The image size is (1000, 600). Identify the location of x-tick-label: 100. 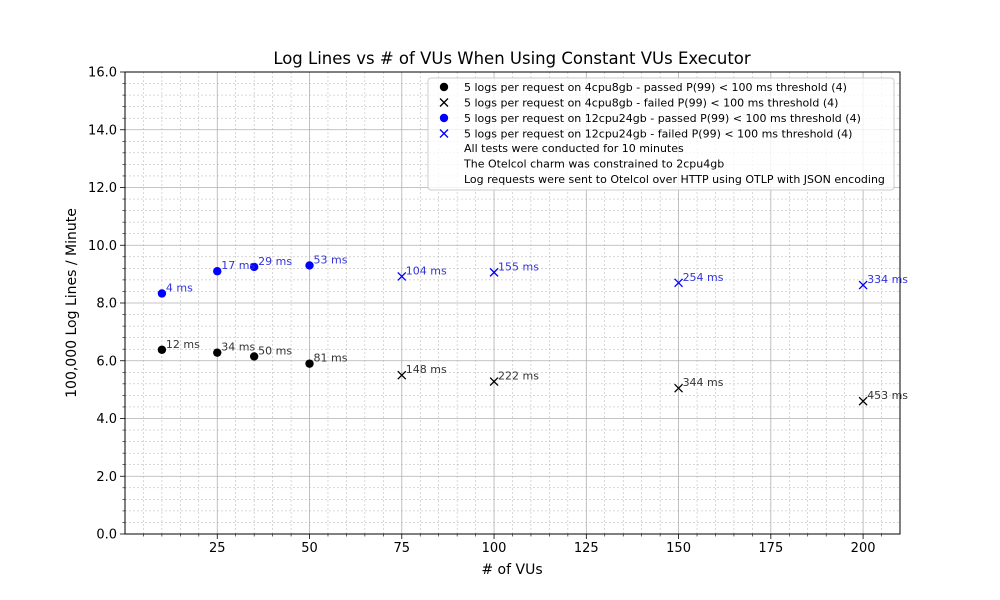
(494, 548).